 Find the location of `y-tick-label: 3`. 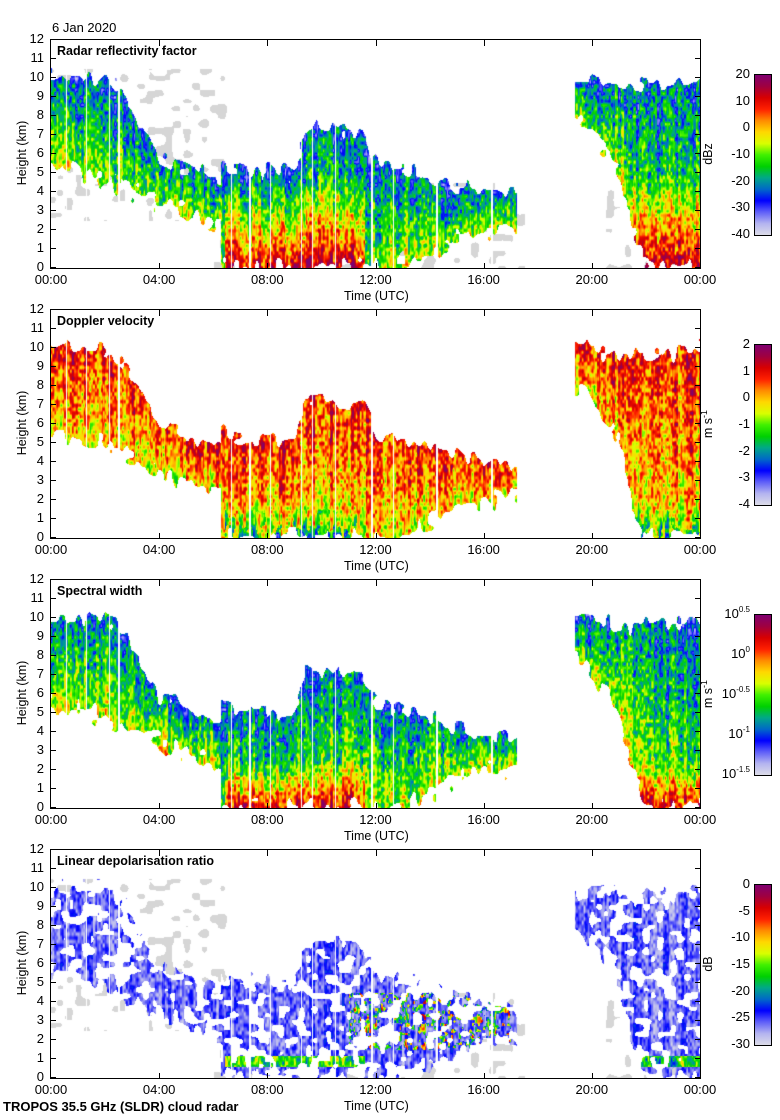

y-tick-label: 3 is located at coordinates (40, 749).